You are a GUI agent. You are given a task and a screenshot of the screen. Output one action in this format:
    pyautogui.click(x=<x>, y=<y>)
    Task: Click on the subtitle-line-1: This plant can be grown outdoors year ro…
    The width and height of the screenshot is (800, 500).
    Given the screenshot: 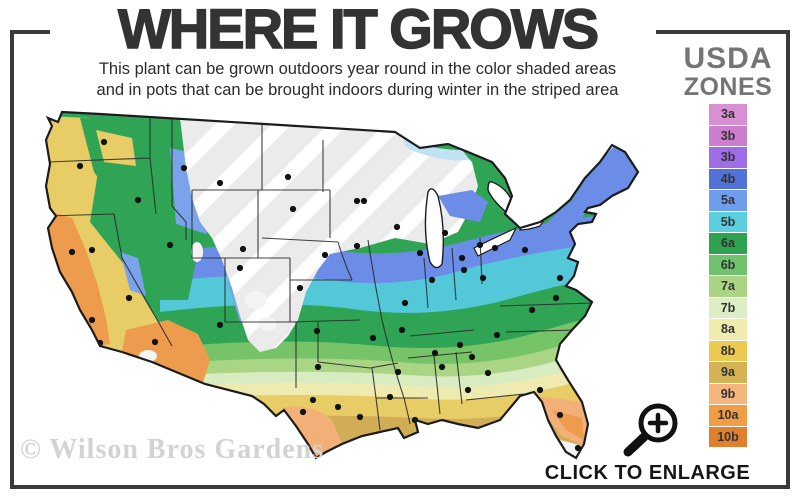 What is the action you would take?
    pyautogui.click(x=357, y=69)
    